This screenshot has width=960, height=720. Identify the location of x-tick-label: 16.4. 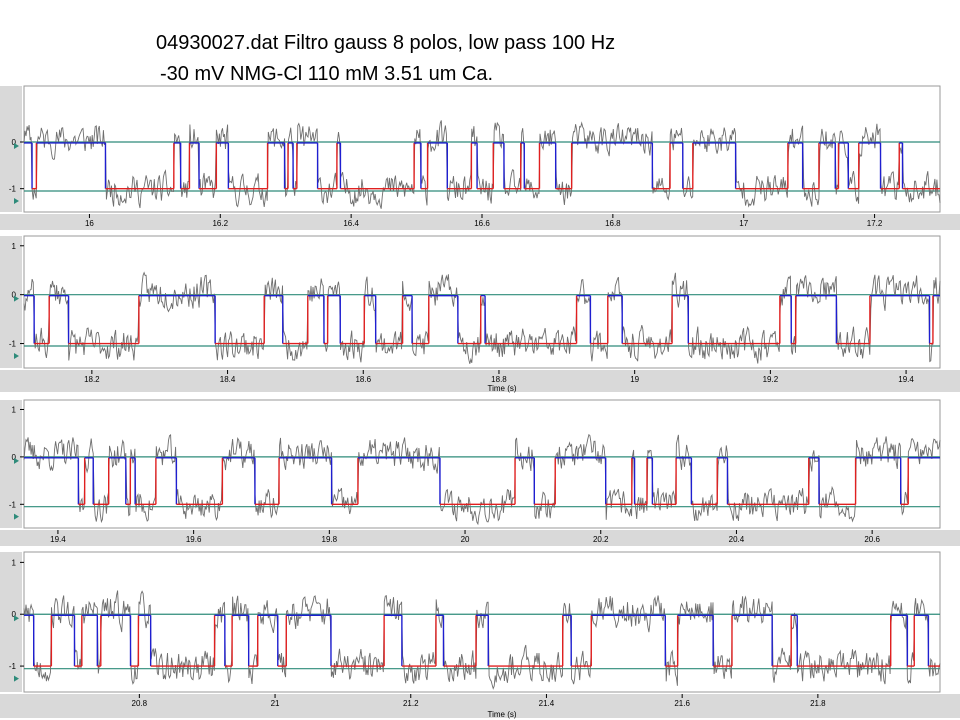
(351, 223).